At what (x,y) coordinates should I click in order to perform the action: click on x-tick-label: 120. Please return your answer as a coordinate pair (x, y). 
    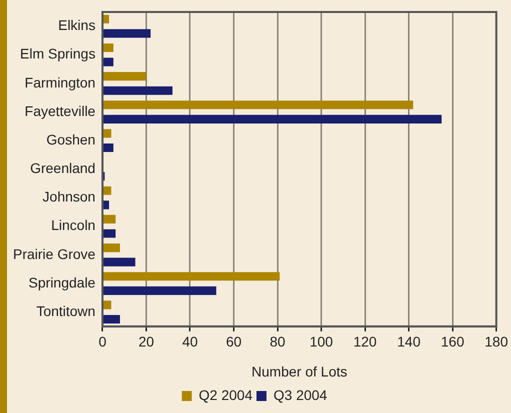
    Looking at the image, I should click on (365, 342).